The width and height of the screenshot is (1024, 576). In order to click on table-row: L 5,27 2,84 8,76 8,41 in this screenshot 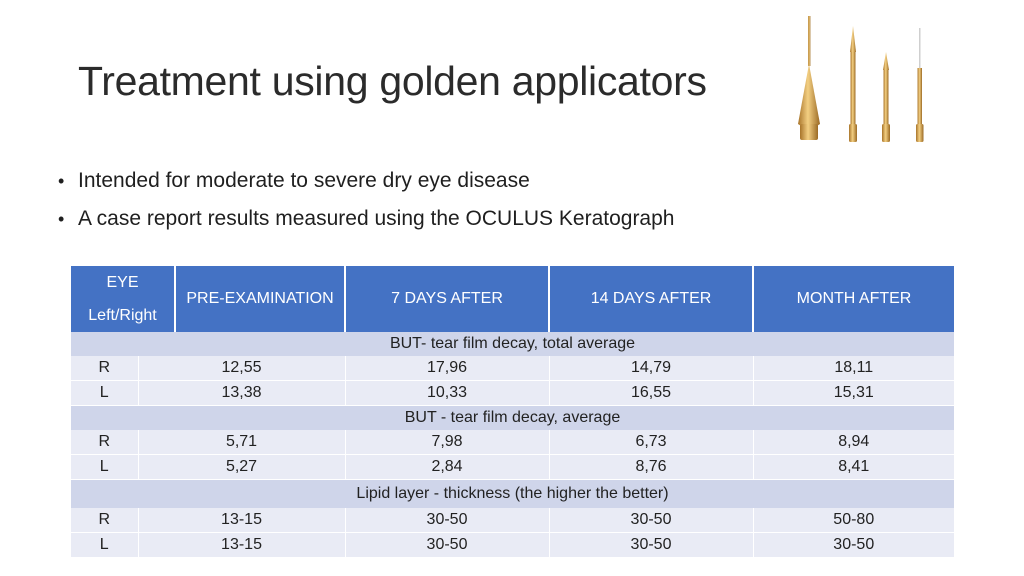, I will do `click(513, 467)`.